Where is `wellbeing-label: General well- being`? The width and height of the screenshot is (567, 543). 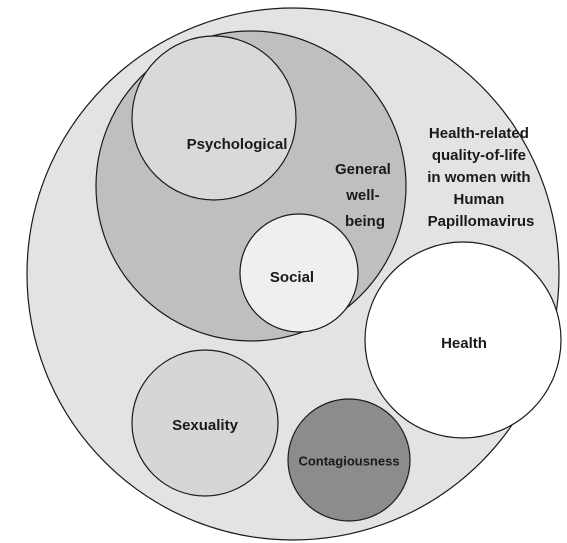 wellbeing-label: General well- being is located at coordinates (365, 195).